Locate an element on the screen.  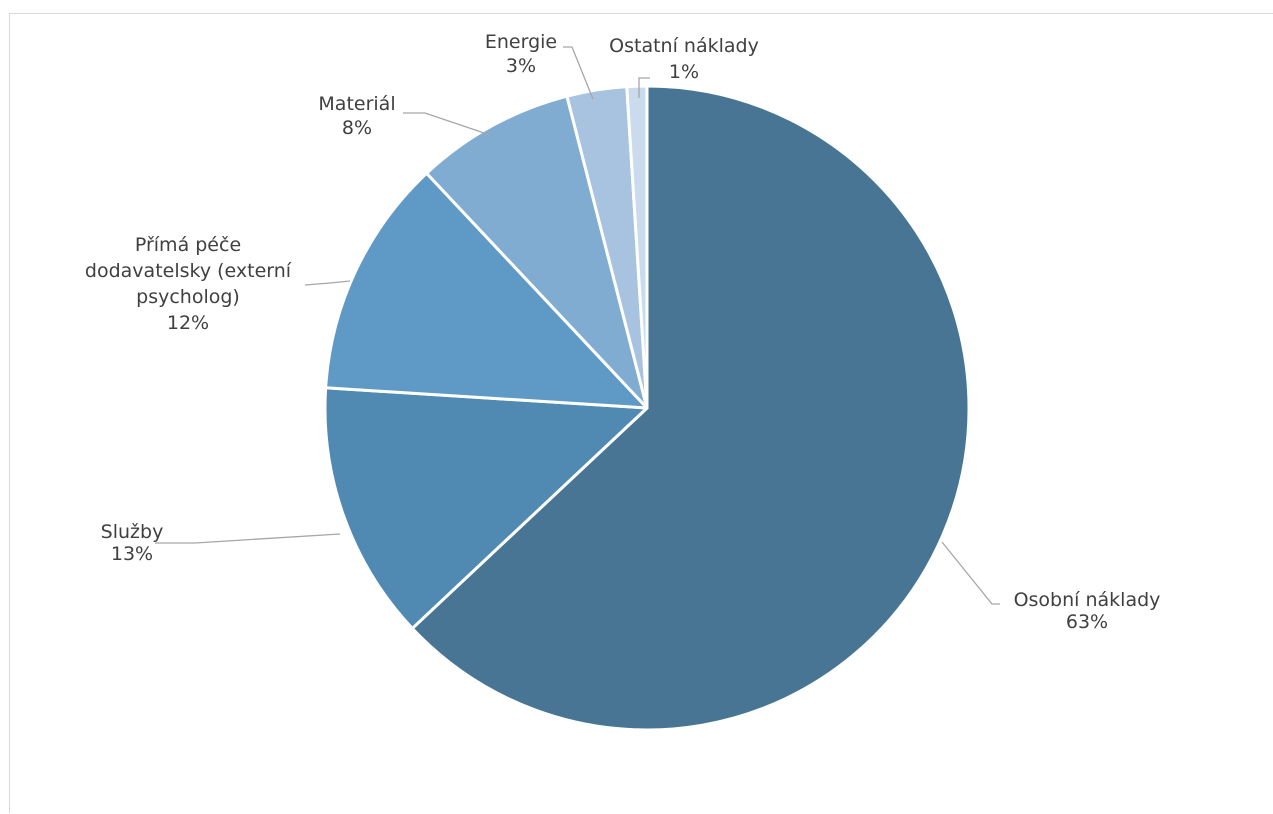
data-label-category: psycholog) is located at coordinates (188, 297).